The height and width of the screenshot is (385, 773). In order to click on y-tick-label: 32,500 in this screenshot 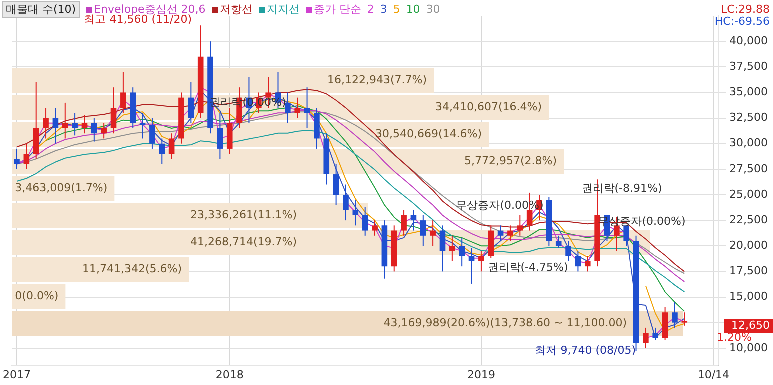, I will do `click(749, 117)`.